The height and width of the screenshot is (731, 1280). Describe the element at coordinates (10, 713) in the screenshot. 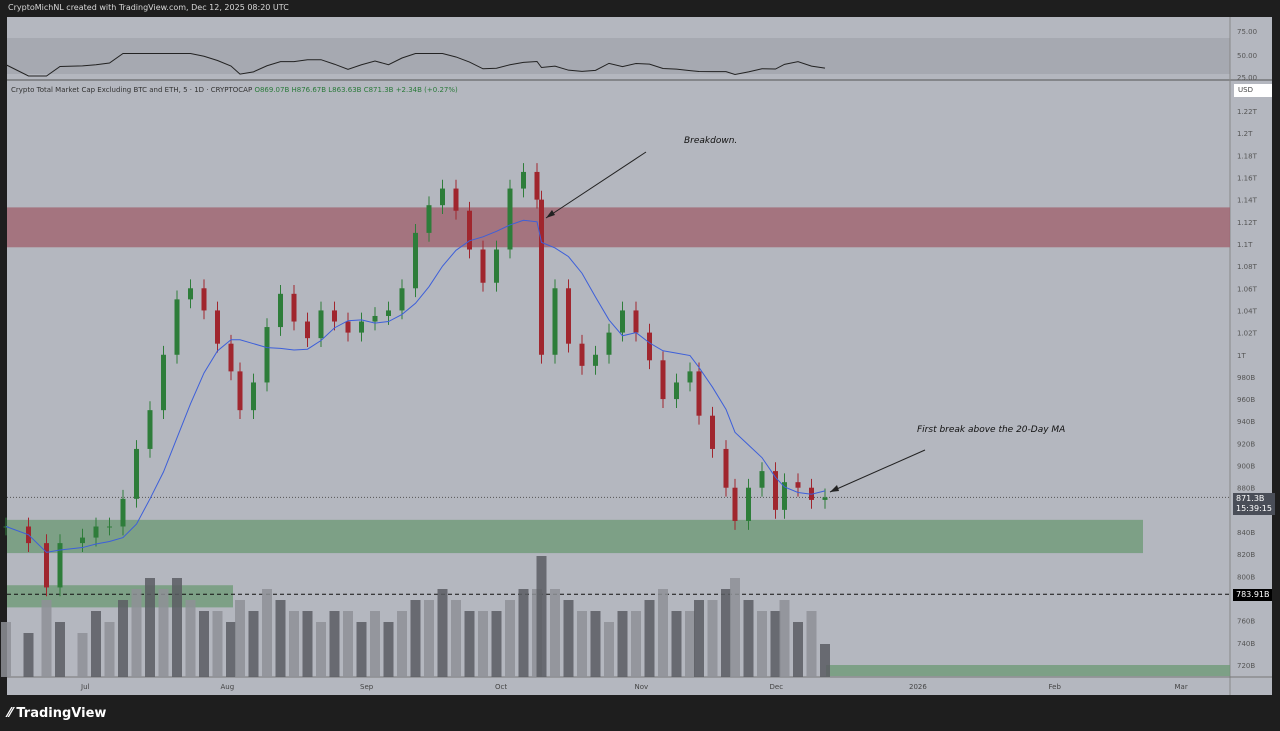

I see `tv-logo-icon: ⁄⁄` at that location.